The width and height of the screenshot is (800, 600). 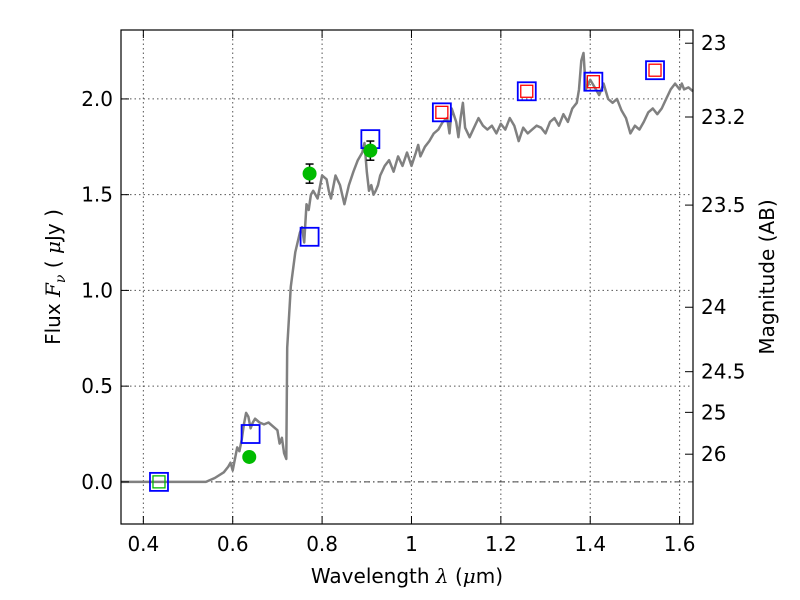 I want to click on y-tick-label: 1.0, so click(x=97, y=290).